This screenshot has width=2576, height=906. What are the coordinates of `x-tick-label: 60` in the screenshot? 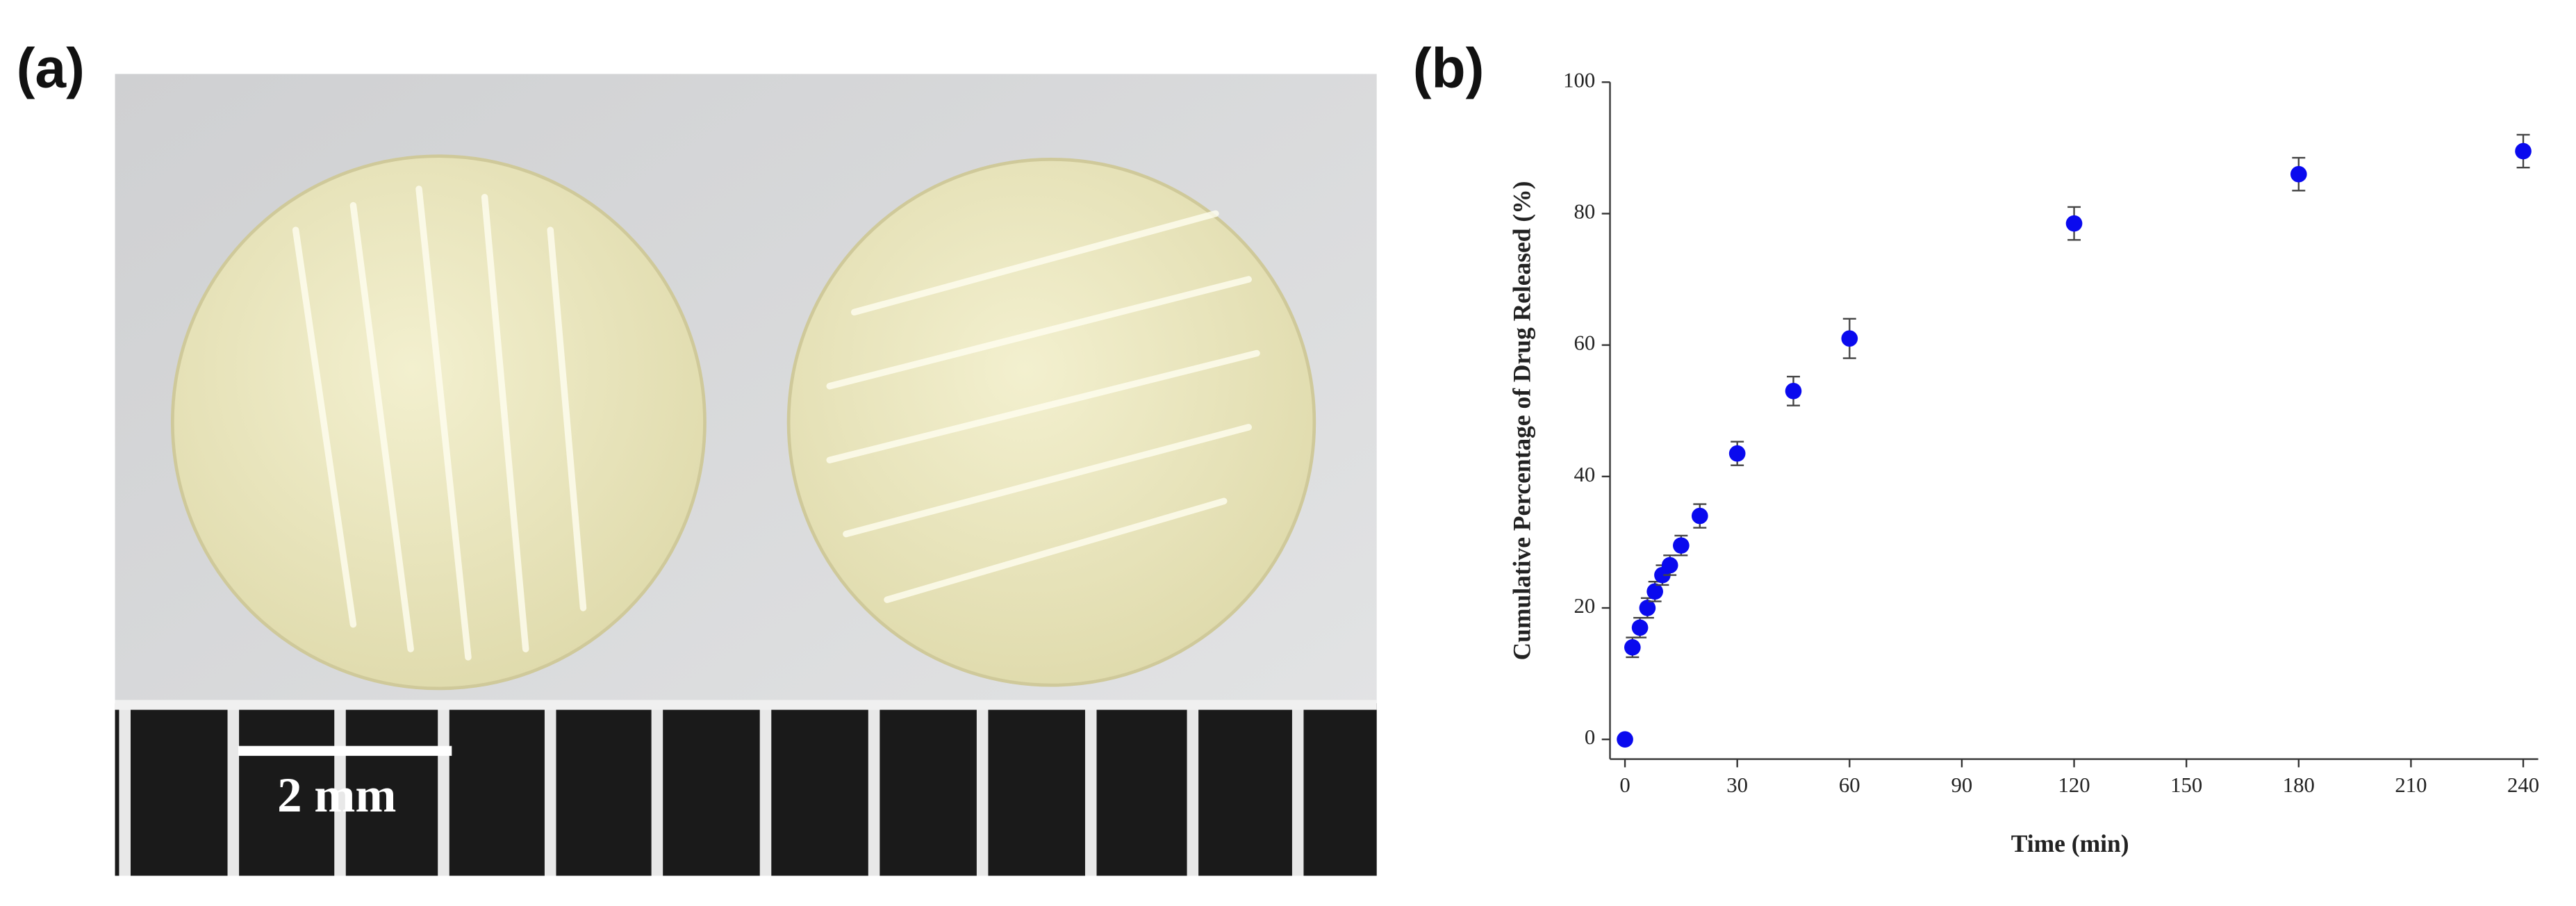 It's located at (1849, 785).